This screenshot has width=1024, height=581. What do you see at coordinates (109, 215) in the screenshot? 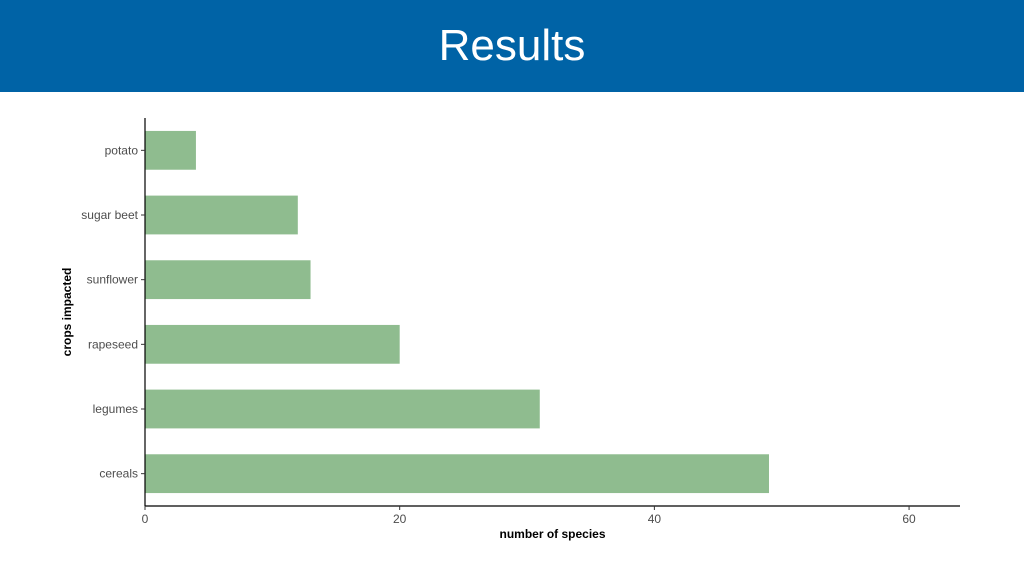
I see `y-tick-label: sugar beet` at bounding box center [109, 215].